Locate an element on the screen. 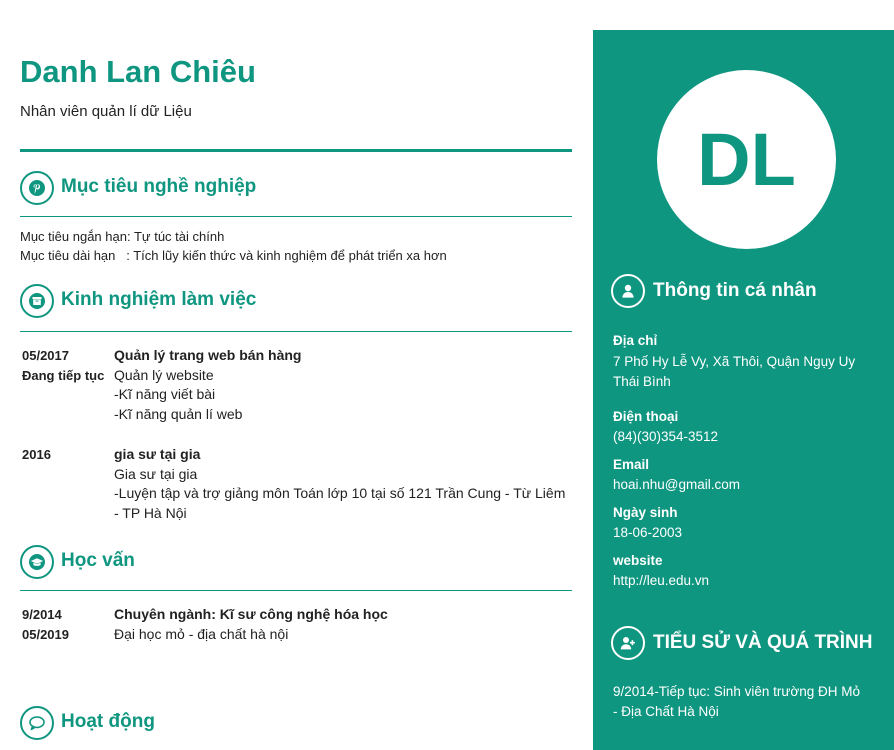 The width and height of the screenshot is (894, 750). birthdate-line: 18-06-2003 is located at coordinates (648, 532).